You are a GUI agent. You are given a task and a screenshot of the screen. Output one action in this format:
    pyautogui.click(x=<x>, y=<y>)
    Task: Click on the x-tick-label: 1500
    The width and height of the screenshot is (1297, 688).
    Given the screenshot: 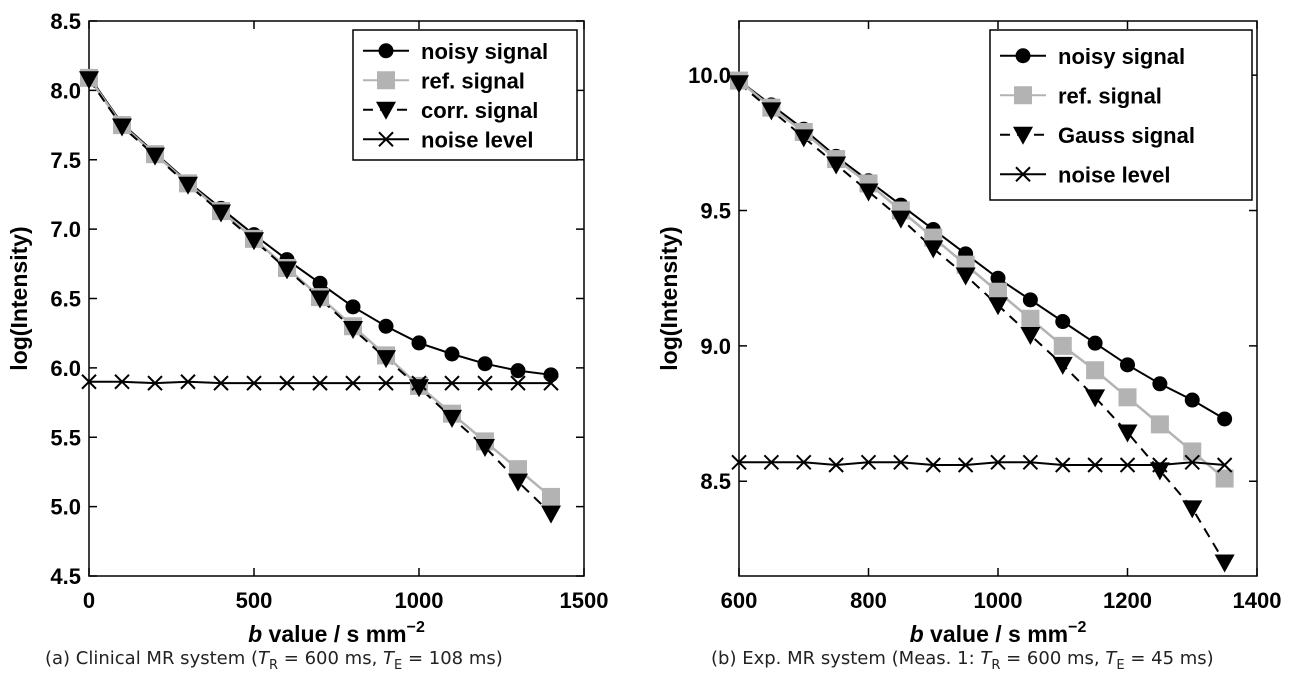 What is the action you would take?
    pyautogui.click(x=584, y=600)
    